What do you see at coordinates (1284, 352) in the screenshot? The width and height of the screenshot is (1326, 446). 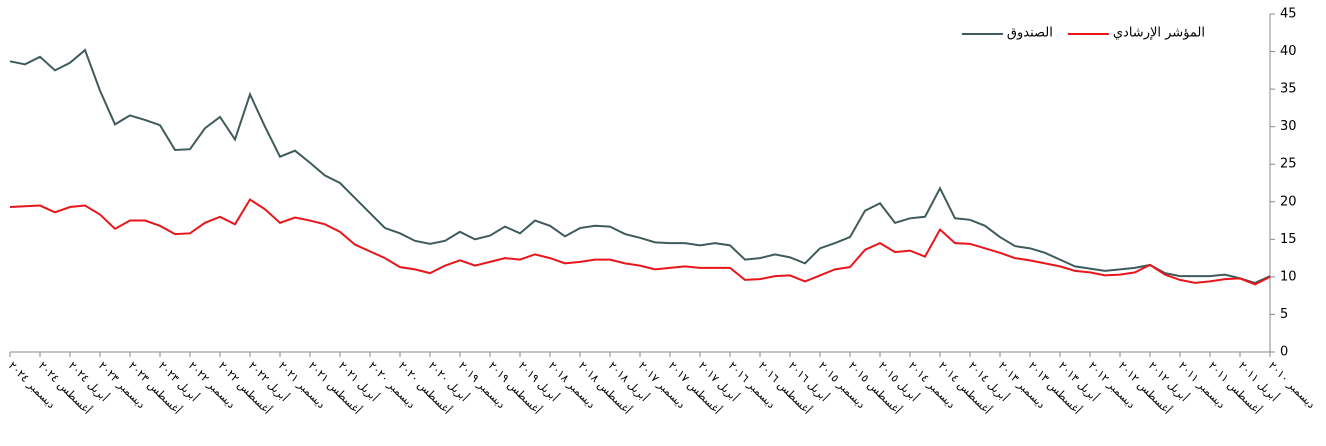 I see `y-tick-label: 0` at bounding box center [1284, 352].